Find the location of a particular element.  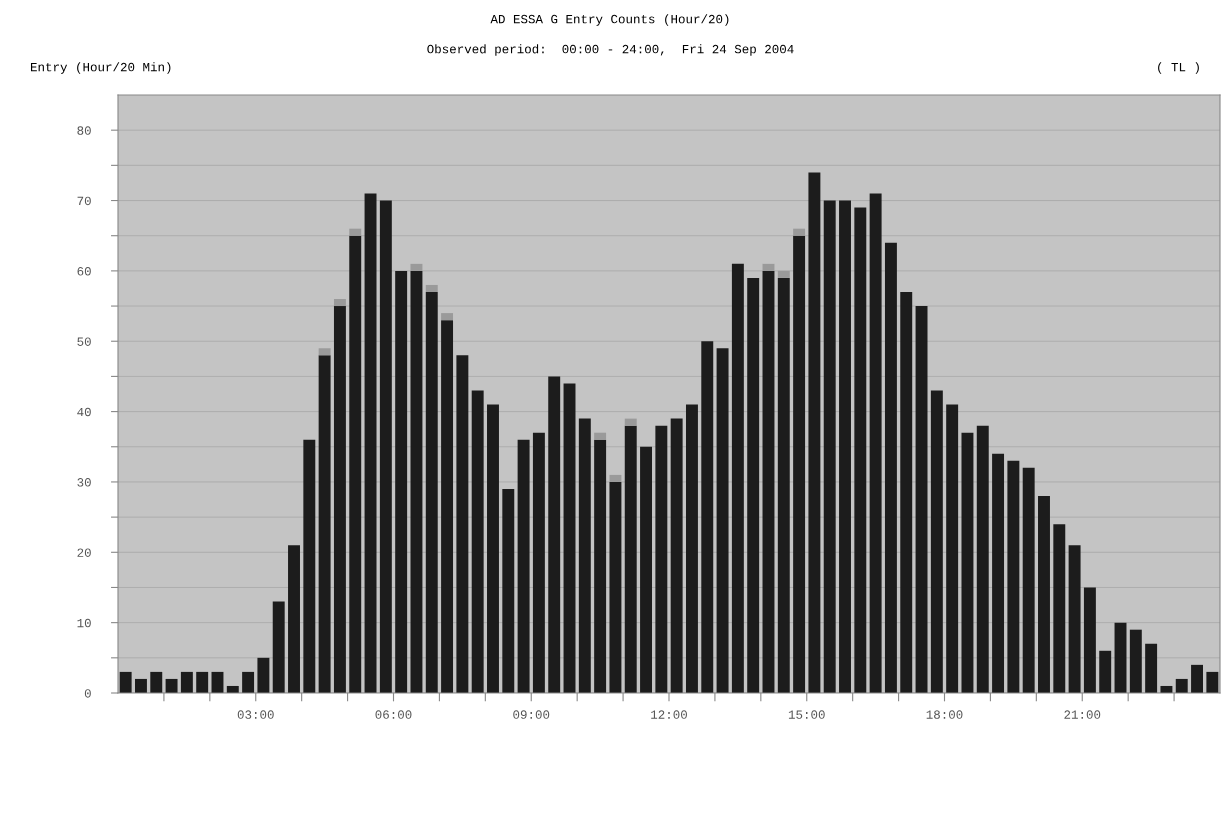

y-tick-label: 30 is located at coordinates (84, 482).